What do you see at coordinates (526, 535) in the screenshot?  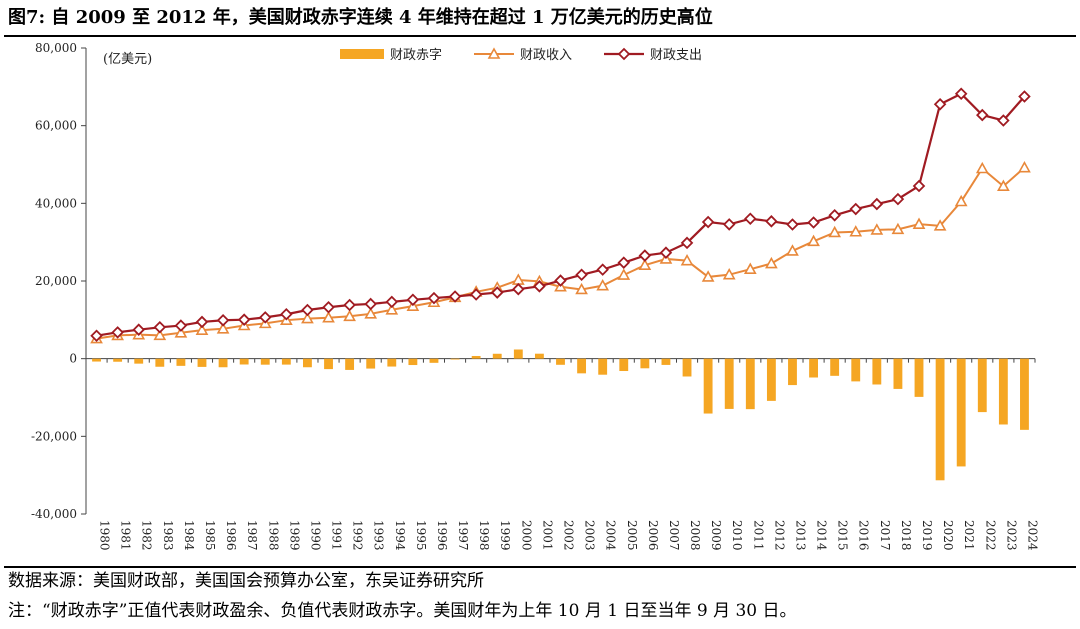 I see `x-tick-label: 2000` at bounding box center [526, 535].